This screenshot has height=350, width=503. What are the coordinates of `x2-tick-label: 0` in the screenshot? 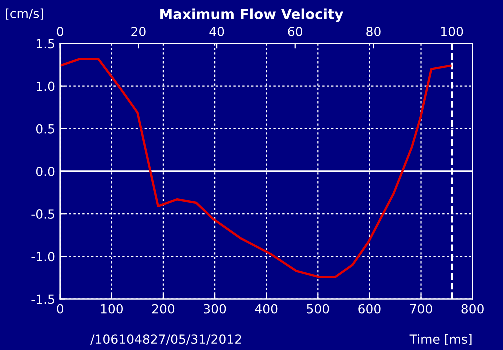 It's located at (60, 31).